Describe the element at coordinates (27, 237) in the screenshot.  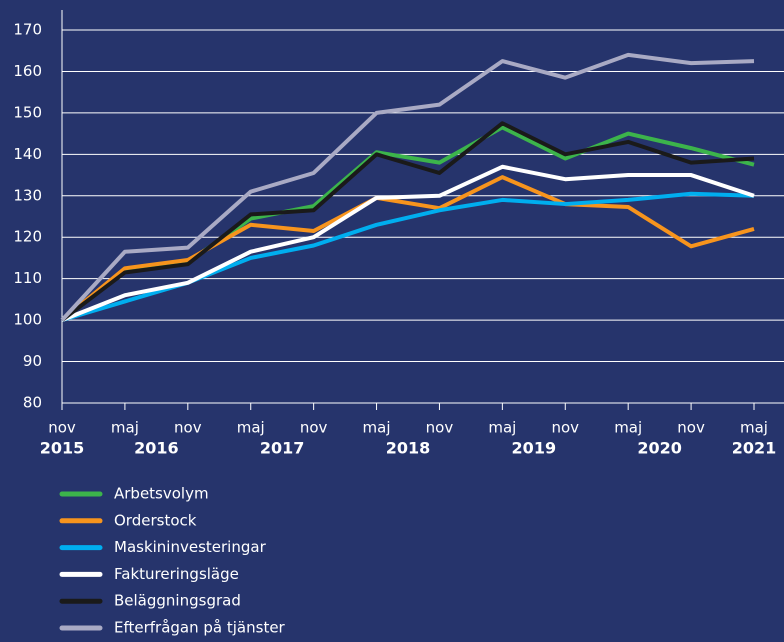
I see `y-tick-label: 120` at that location.